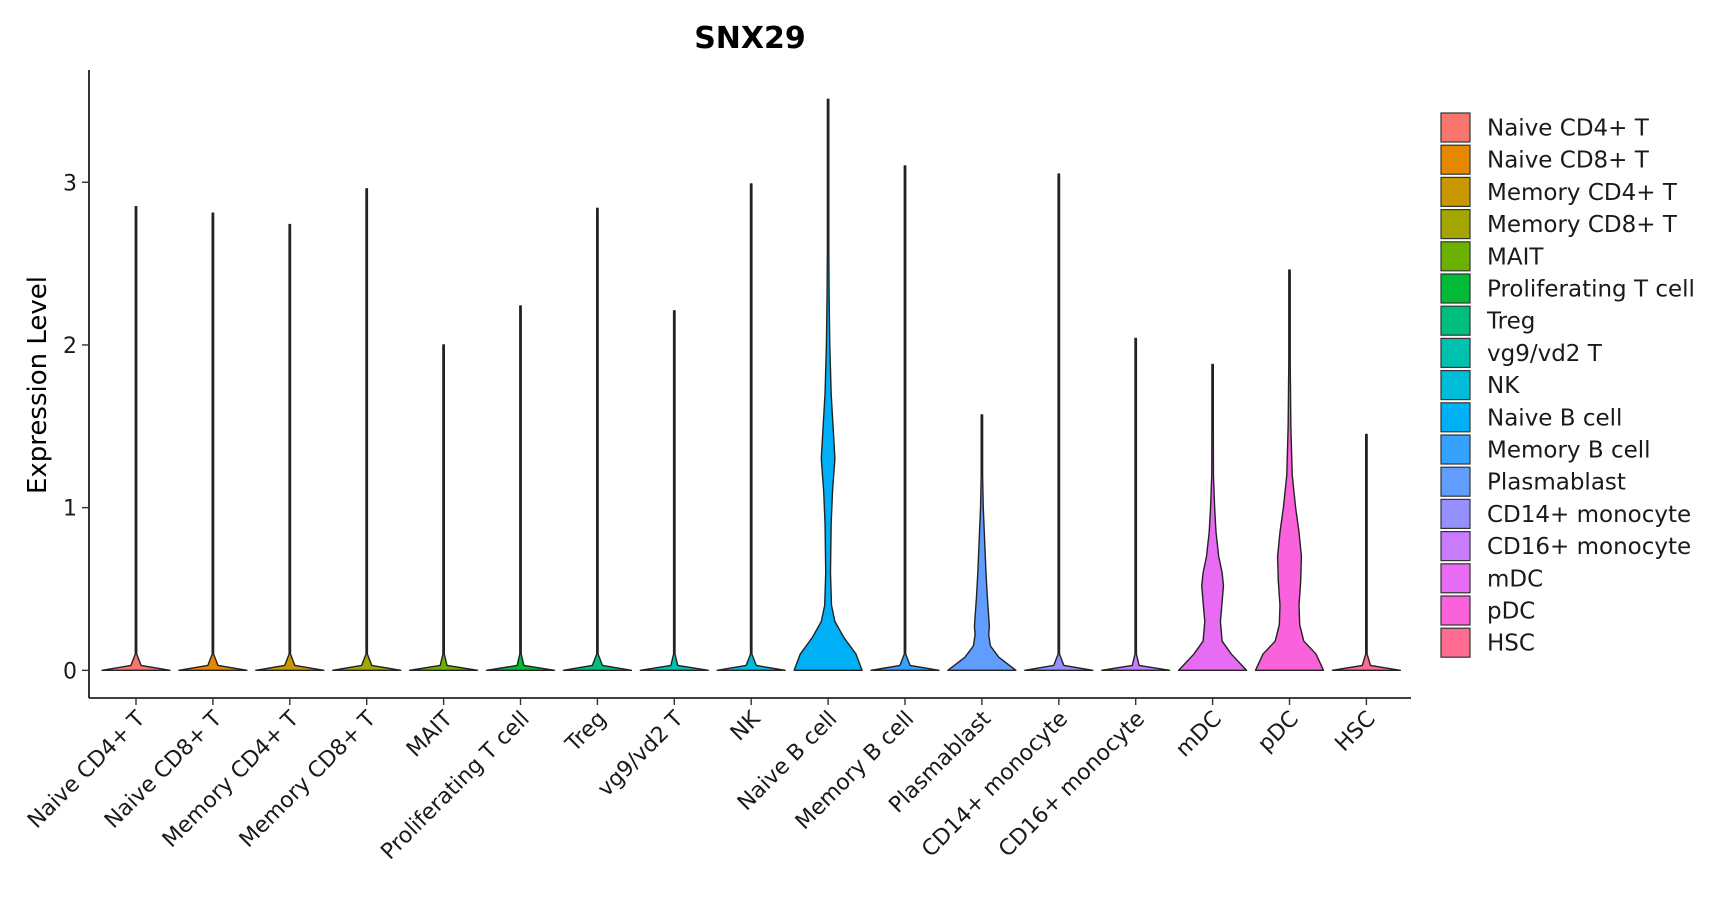 Image resolution: width=1717 pixels, height=900 pixels. I want to click on legend-label: Memory B cell, so click(1569, 451).